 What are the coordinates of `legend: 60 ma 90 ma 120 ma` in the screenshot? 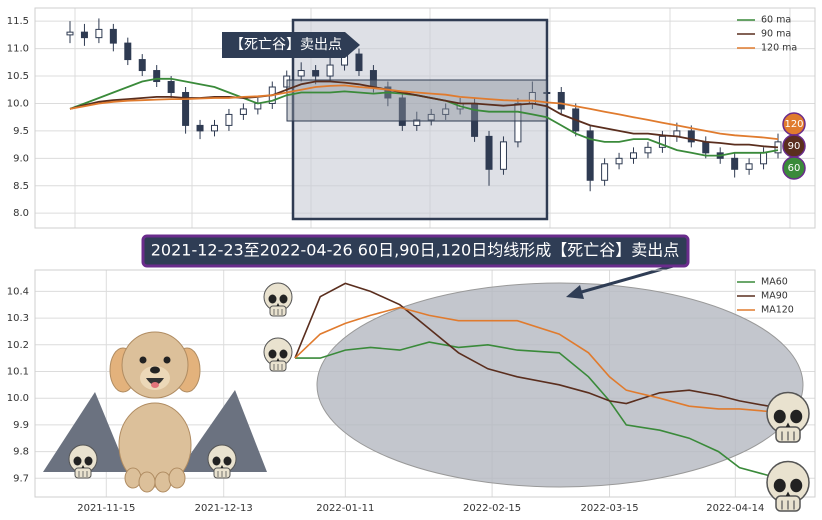 It's located at (767, 34).